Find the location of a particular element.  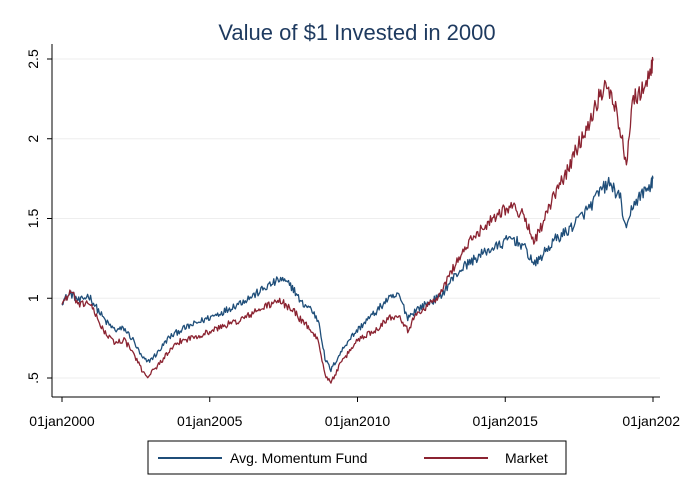

y-tick-label: .5 is located at coordinates (33, 378).